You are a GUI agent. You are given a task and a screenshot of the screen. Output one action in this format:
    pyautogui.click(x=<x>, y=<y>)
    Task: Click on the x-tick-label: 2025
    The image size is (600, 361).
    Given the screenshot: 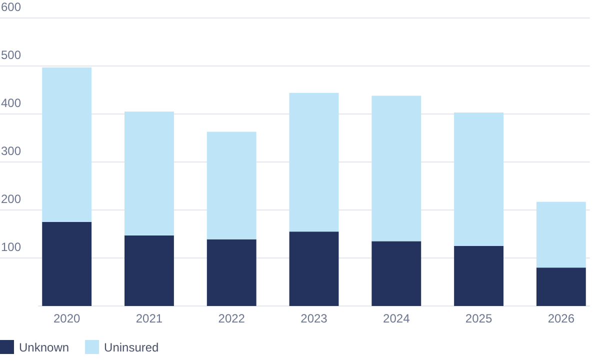 What is the action you would take?
    pyautogui.click(x=478, y=319)
    